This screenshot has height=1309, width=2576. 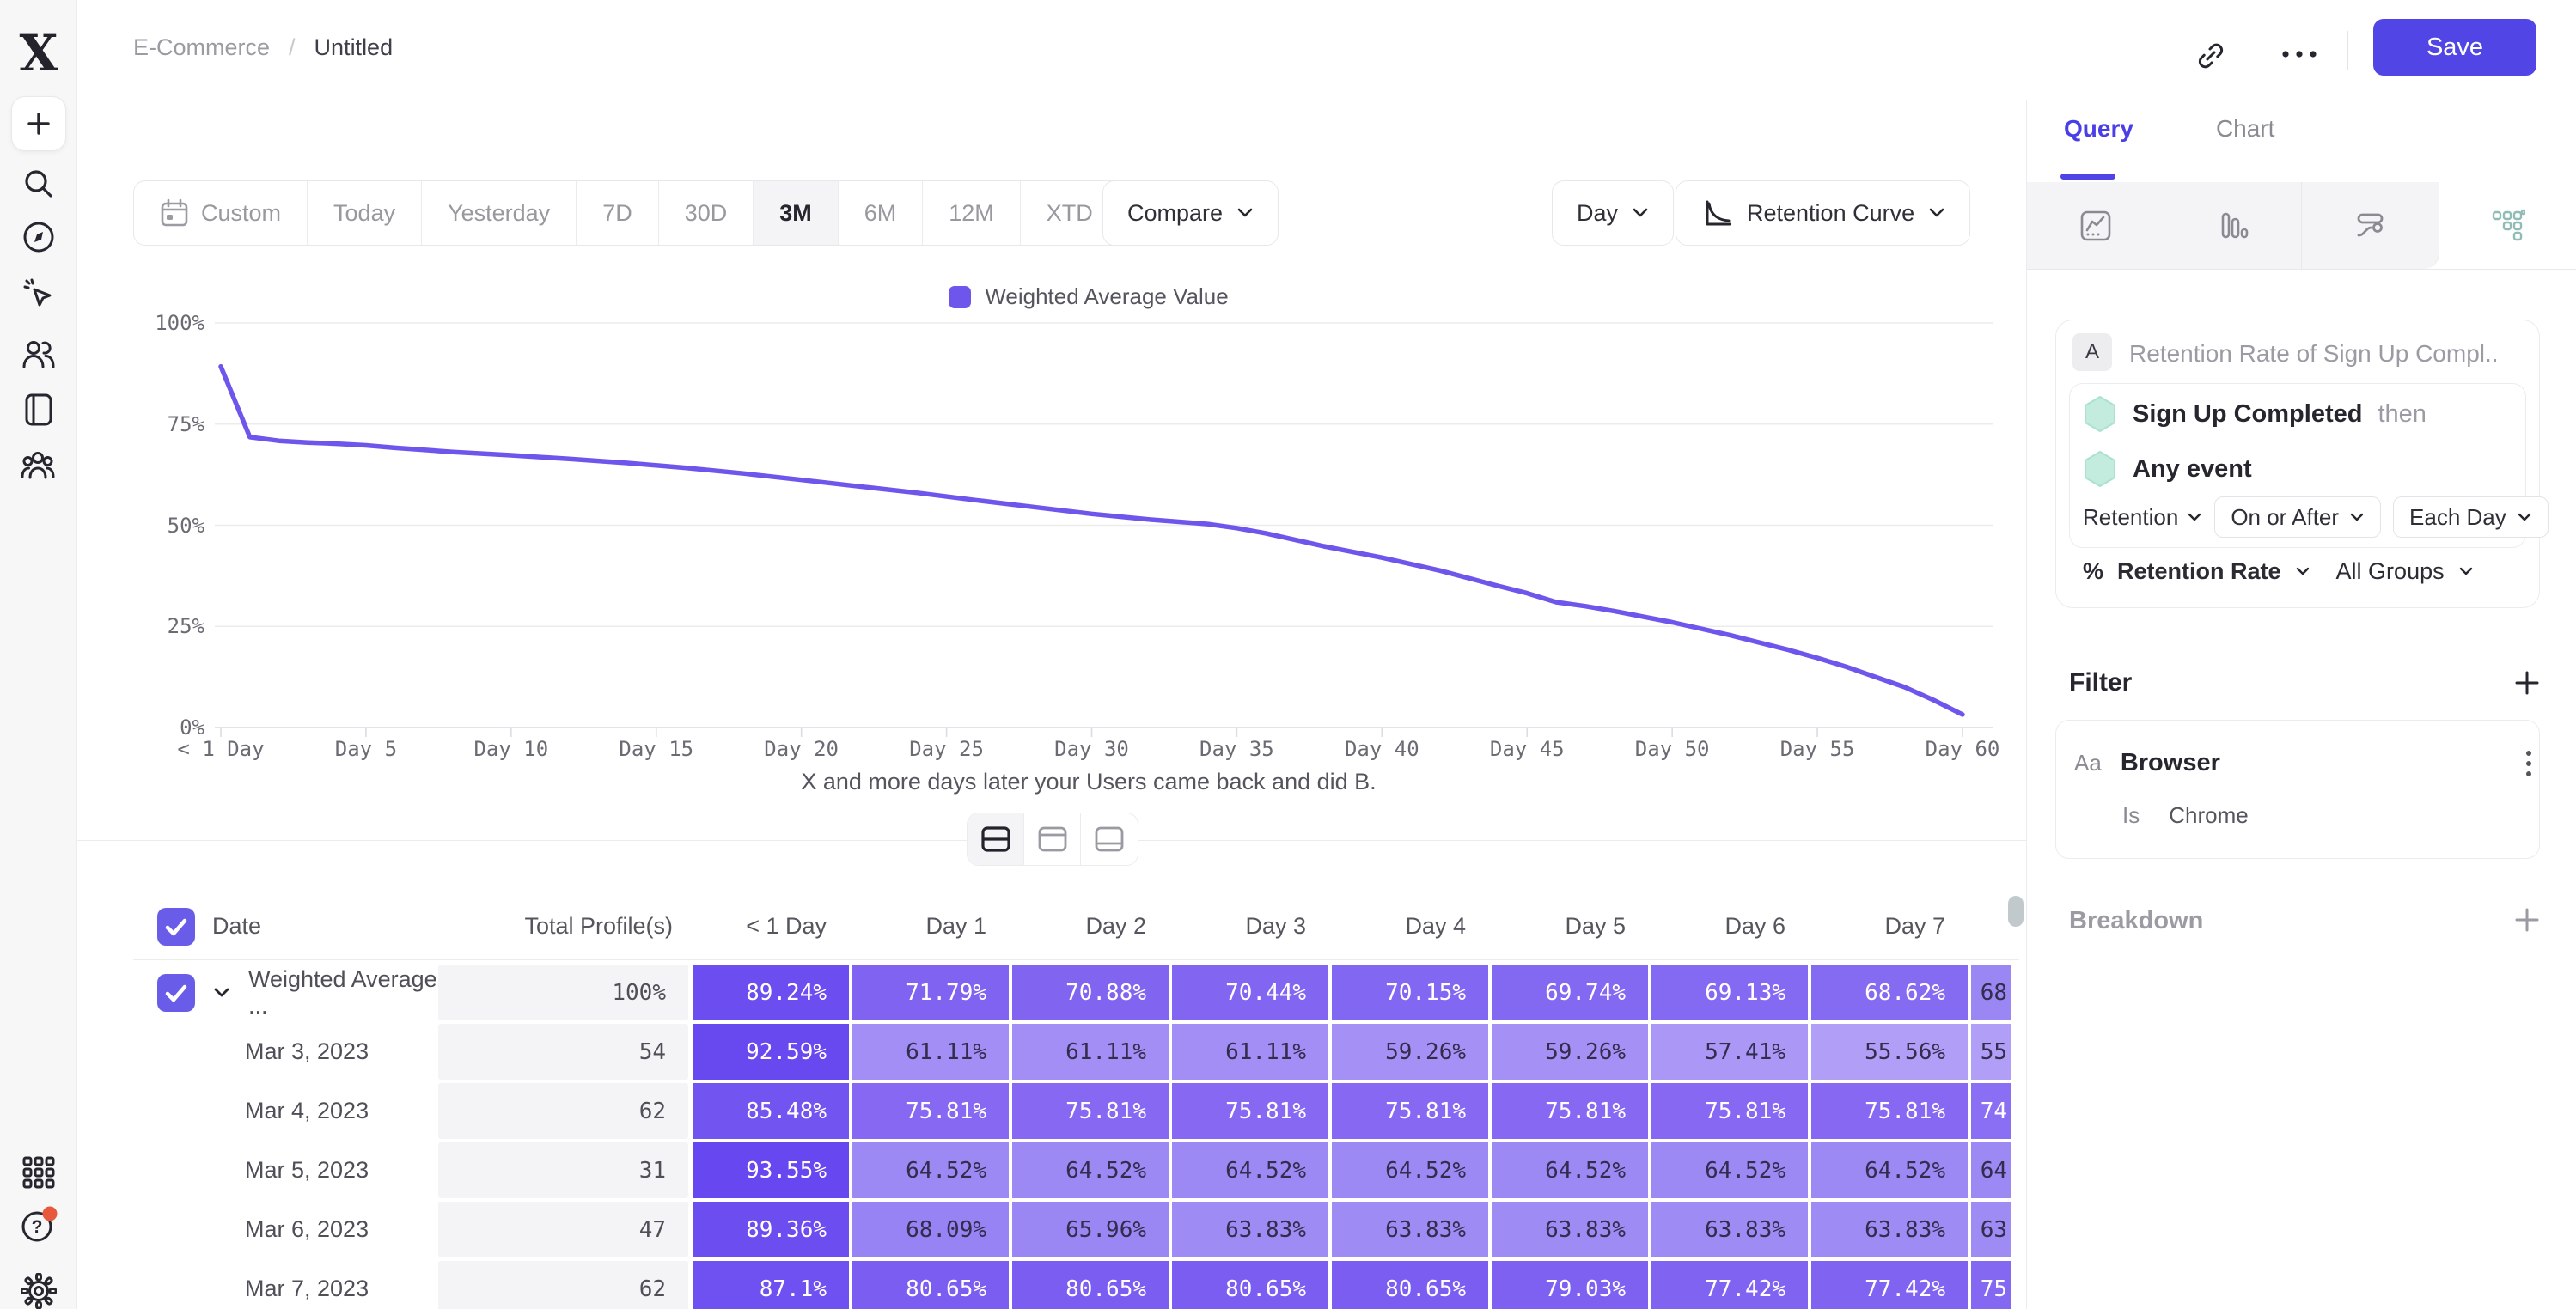 I want to click on tab-chart: Chart, so click(x=2245, y=128).